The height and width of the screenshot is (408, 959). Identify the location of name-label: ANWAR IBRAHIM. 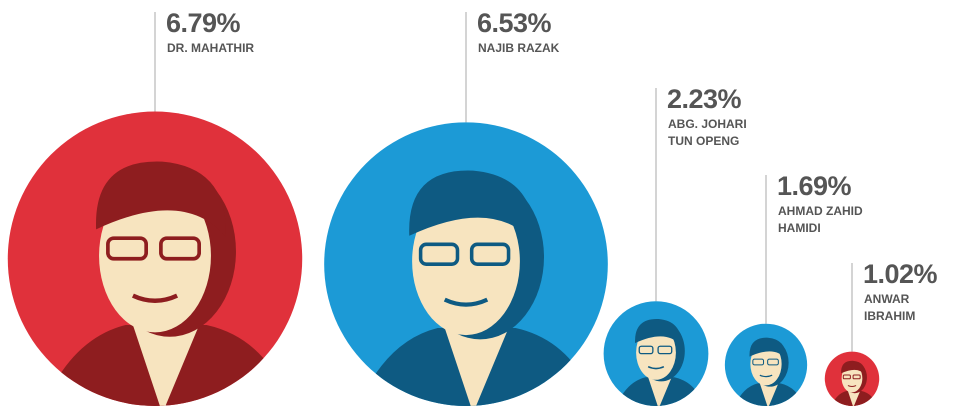
(890, 307).